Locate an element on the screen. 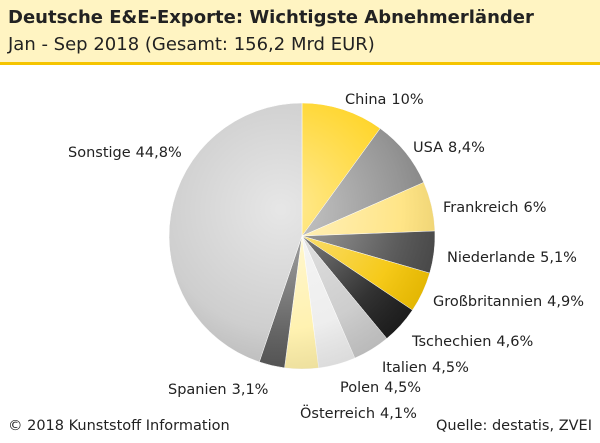  credit: © 2018 Kunststoff Information is located at coordinates (119, 426).